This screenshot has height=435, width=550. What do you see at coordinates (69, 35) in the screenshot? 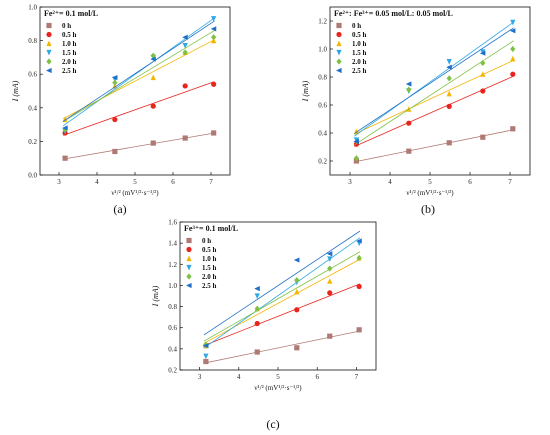
I see `legend-entry: 0.5 h` at bounding box center [69, 35].